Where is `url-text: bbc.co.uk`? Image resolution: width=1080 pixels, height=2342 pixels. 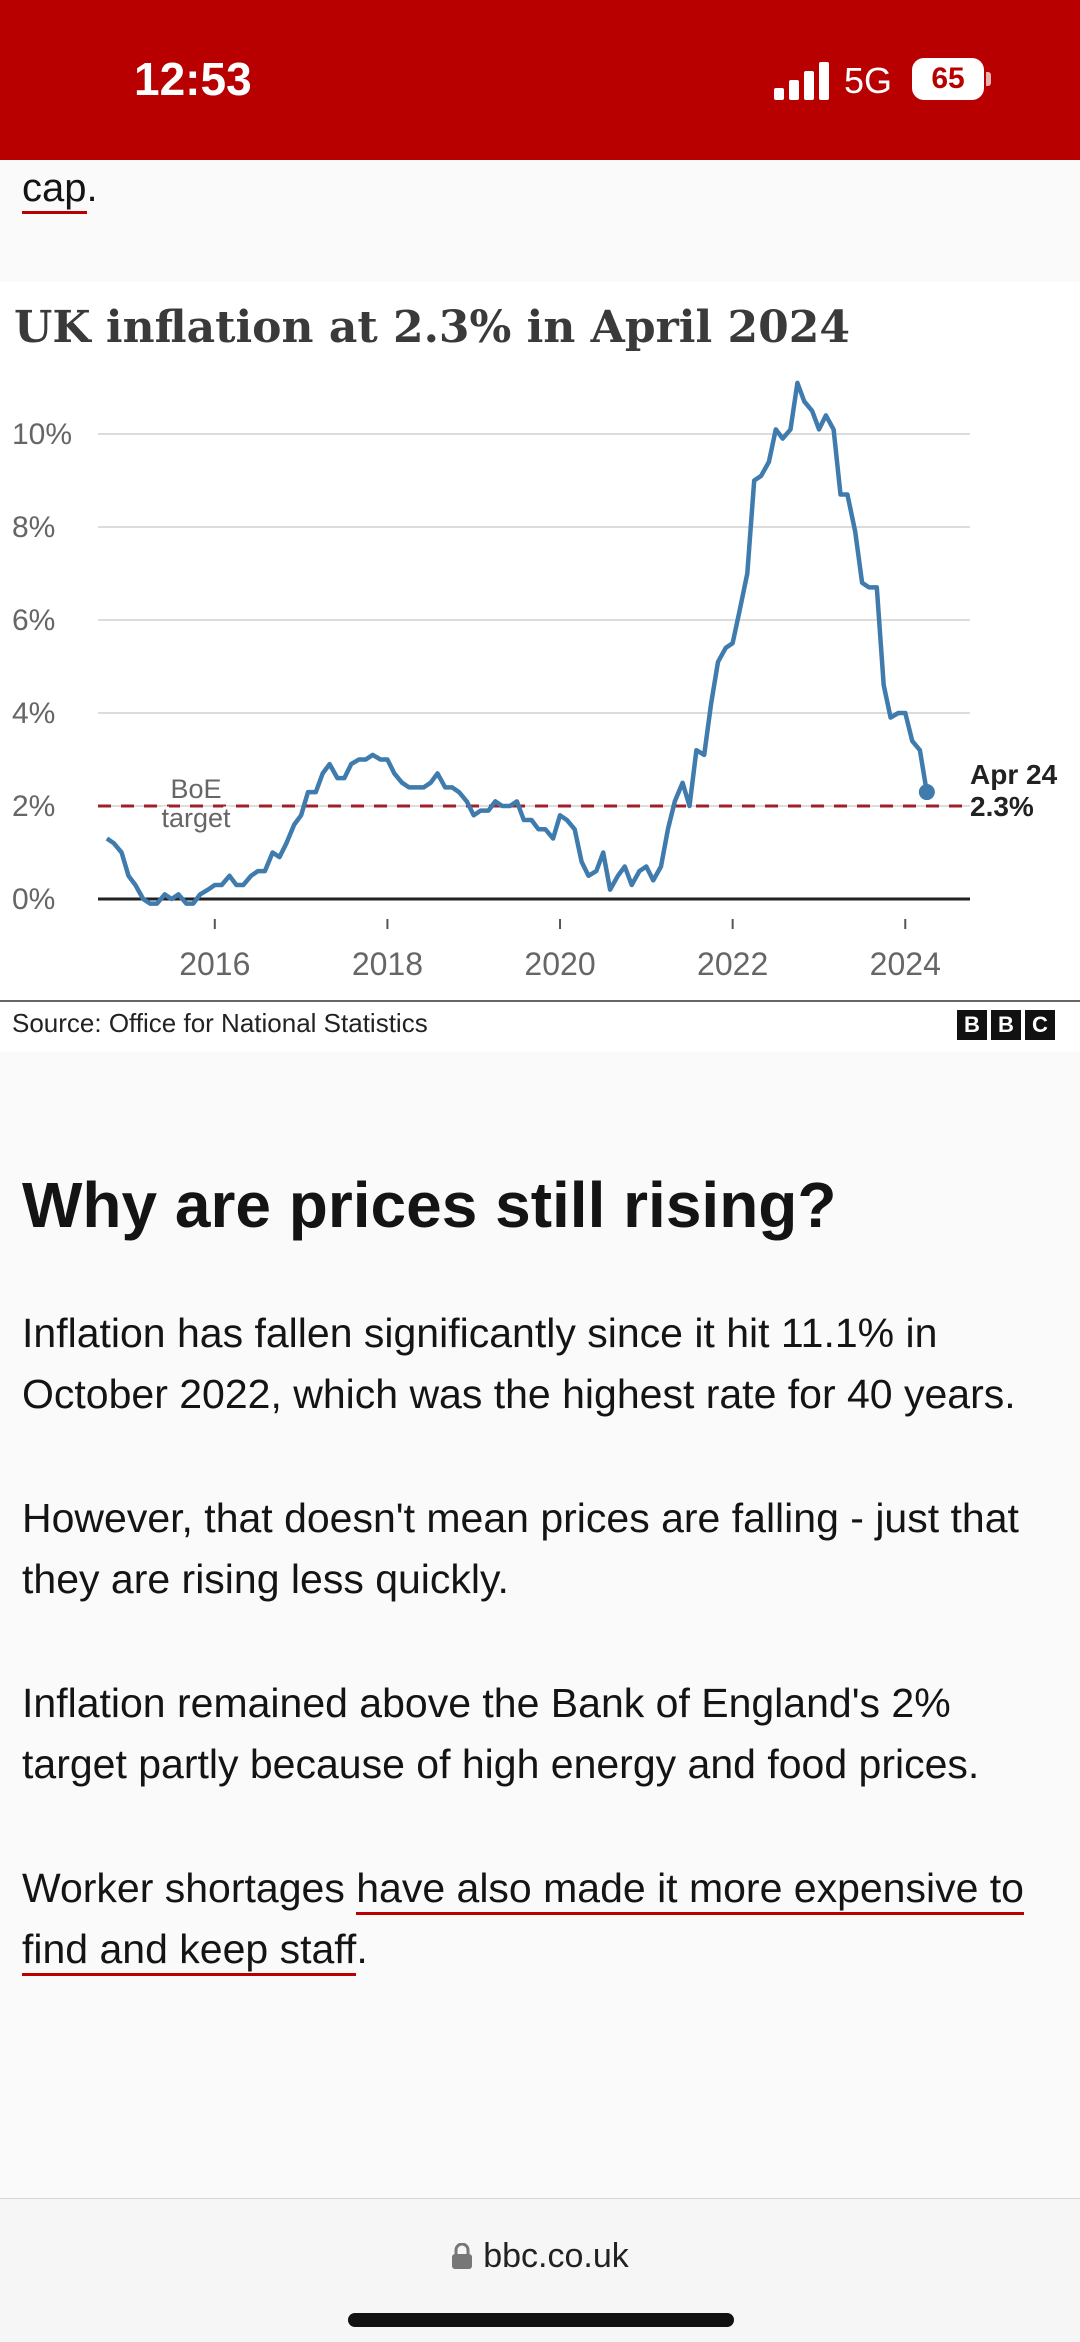
url-text: bbc.co.uk is located at coordinates (556, 2256).